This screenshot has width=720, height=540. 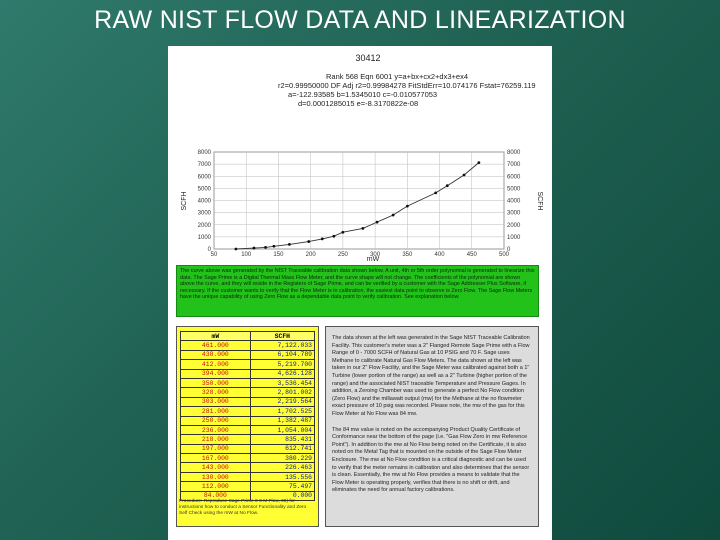 What do you see at coordinates (205, 153) in the screenshot?
I see `y-tick-label-left: 8000` at bounding box center [205, 153].